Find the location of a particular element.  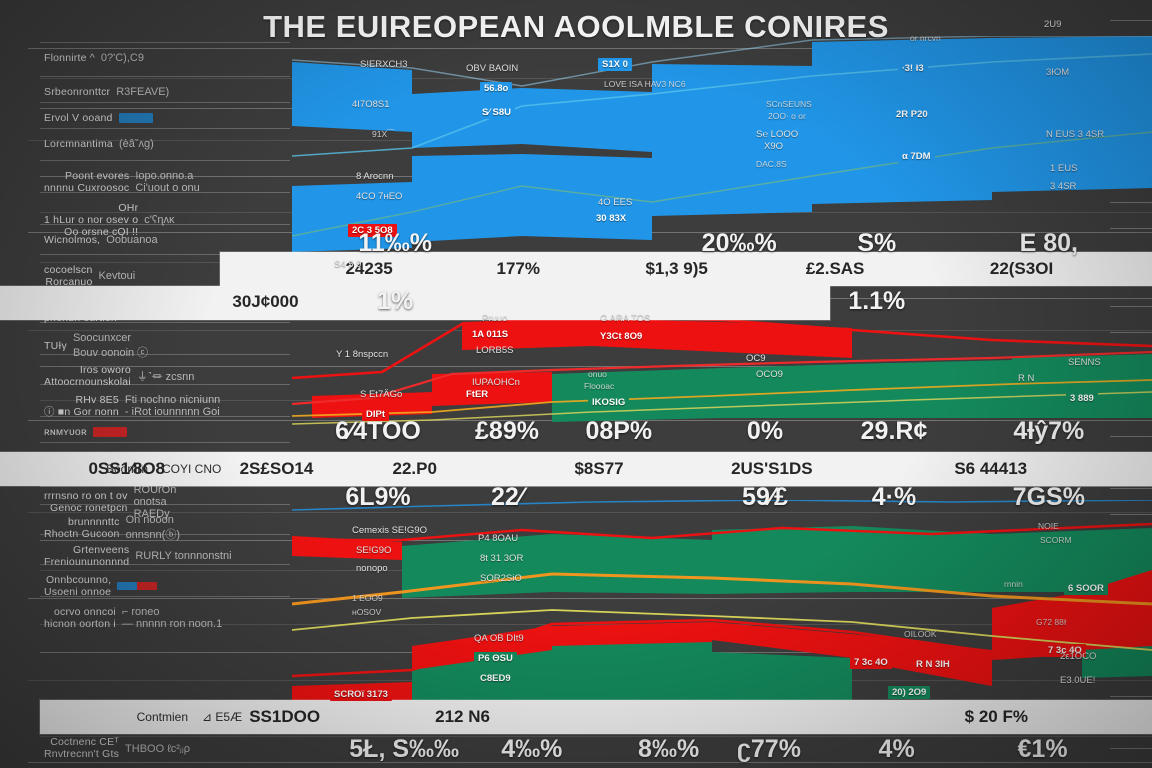

sidebar-item-glyph: (èâˇʌɡ) is located at coordinates (136, 144).